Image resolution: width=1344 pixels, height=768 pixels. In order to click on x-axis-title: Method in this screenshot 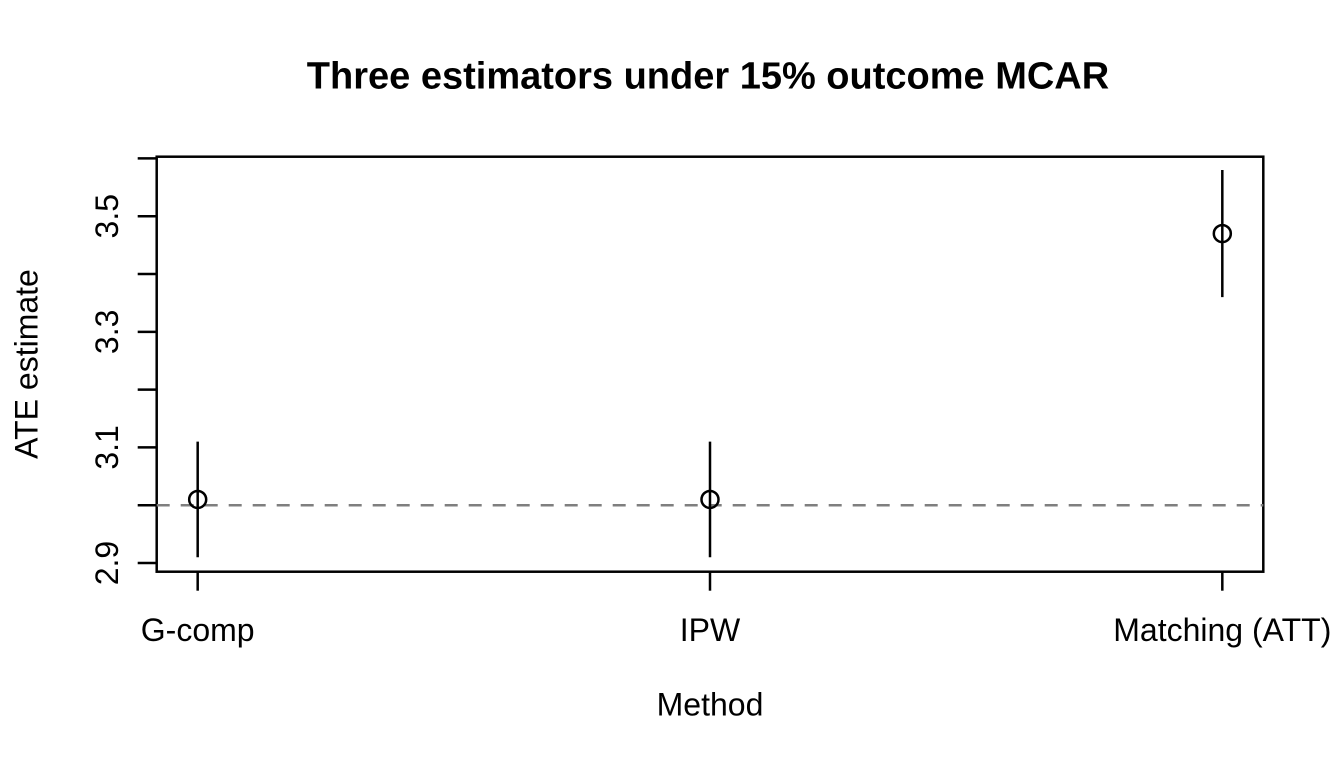, I will do `click(710, 704)`.